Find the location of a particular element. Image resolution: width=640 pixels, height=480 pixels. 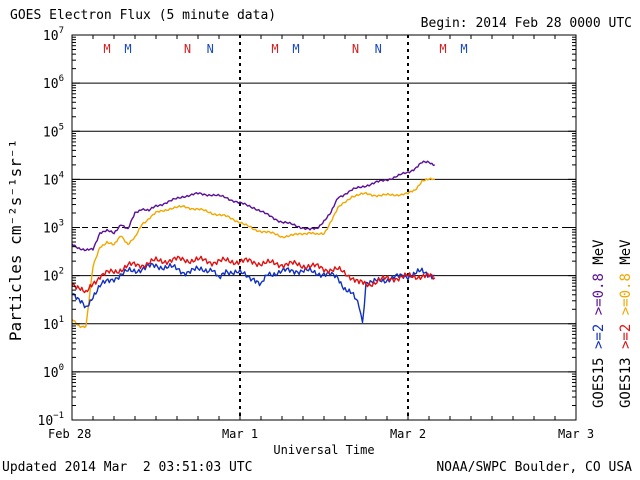

series-line-goes13-2-mev is located at coordinates (253, 274).